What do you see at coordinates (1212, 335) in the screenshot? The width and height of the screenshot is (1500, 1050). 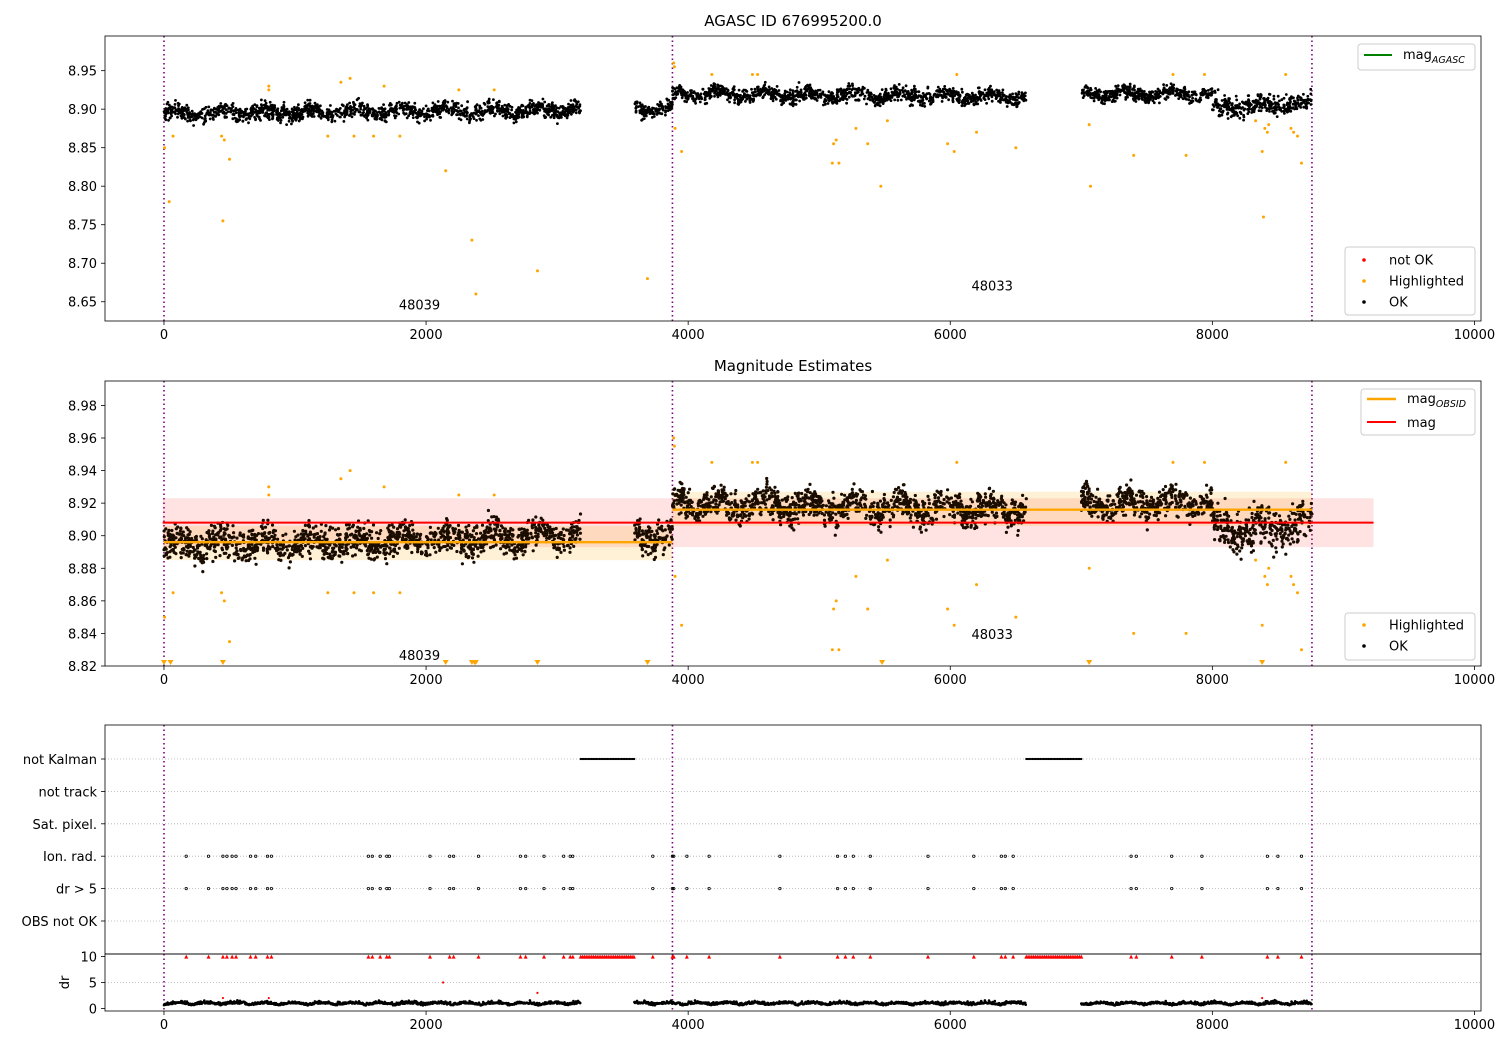 I see `x-tick-label: 8000` at bounding box center [1212, 335].